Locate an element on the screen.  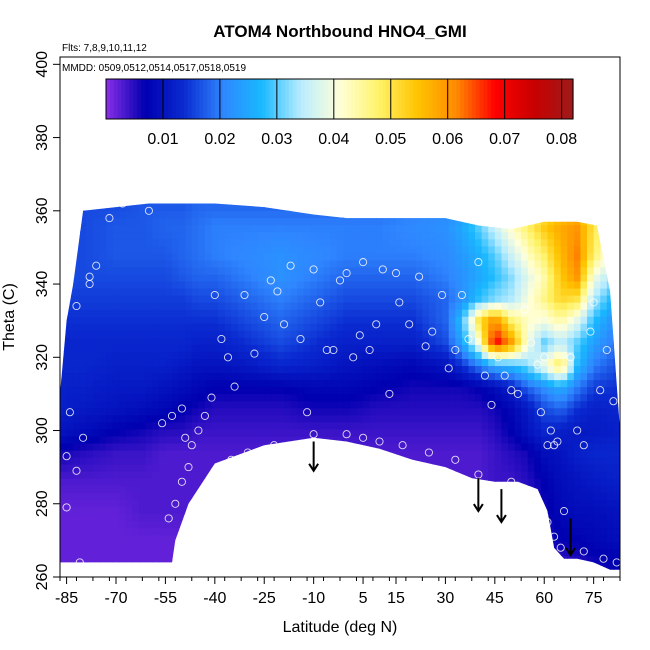
colorbar-frame is located at coordinates (339, 99).